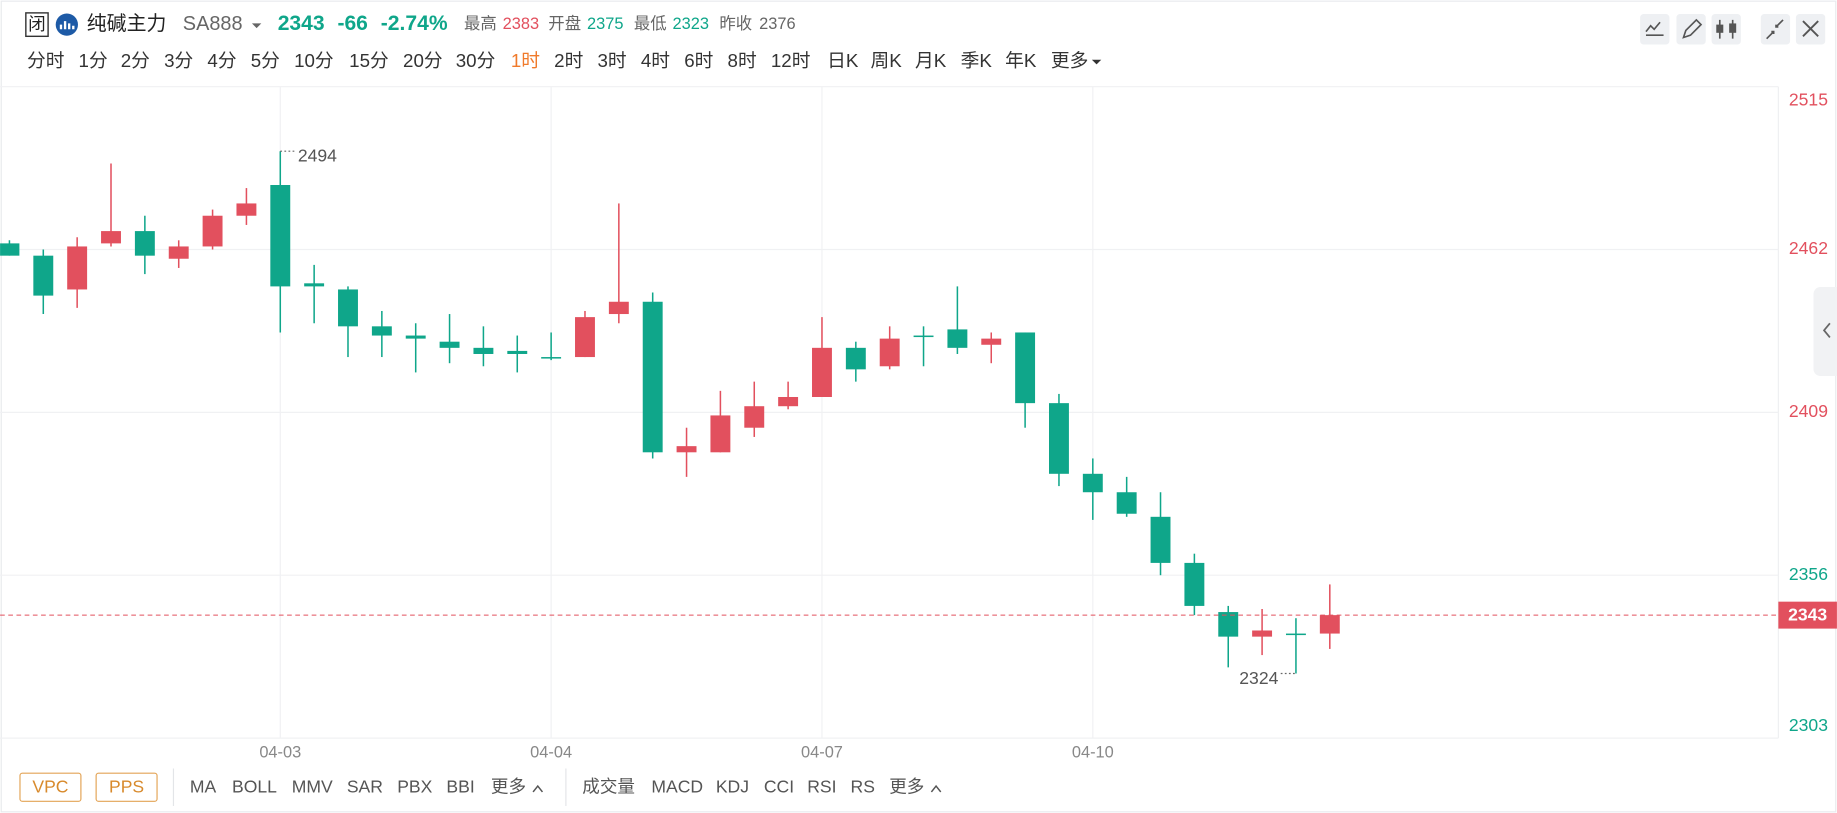 Image resolution: width=1837 pixels, height=813 pixels. I want to click on stat-label: 开盘, so click(564, 23).